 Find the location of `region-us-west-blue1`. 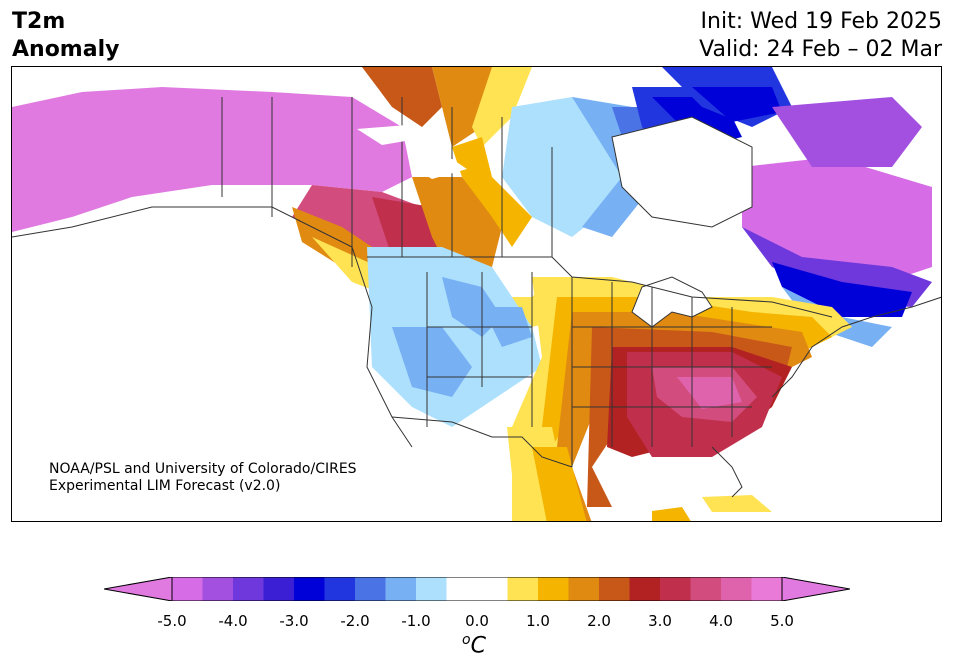

region-us-west-blue1 is located at coordinates (432, 362).